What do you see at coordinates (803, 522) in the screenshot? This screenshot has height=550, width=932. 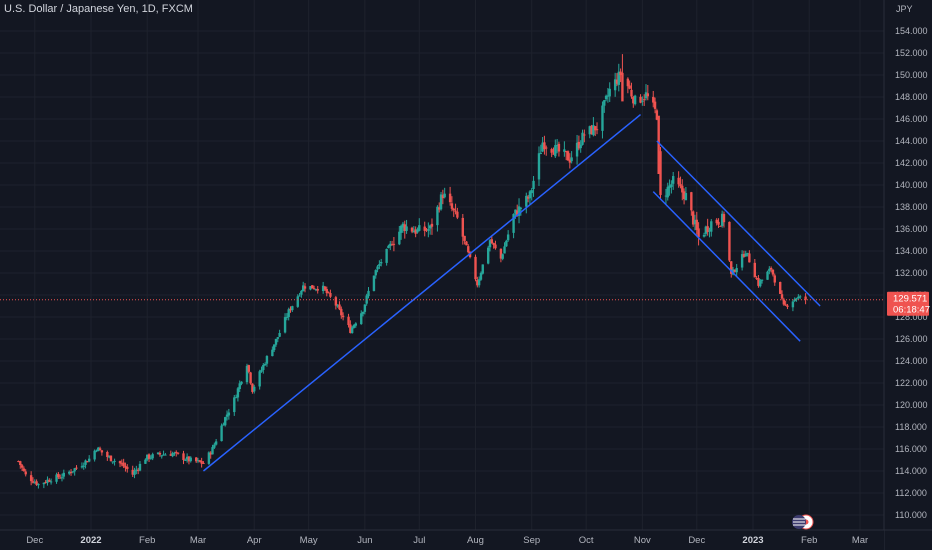 I see `us-japan-flag-icon` at bounding box center [803, 522].